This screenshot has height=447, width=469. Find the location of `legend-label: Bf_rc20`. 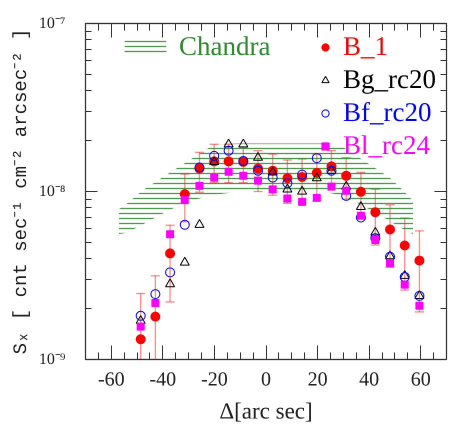

legend-label: Bf_rc20 is located at coordinates (387, 112).